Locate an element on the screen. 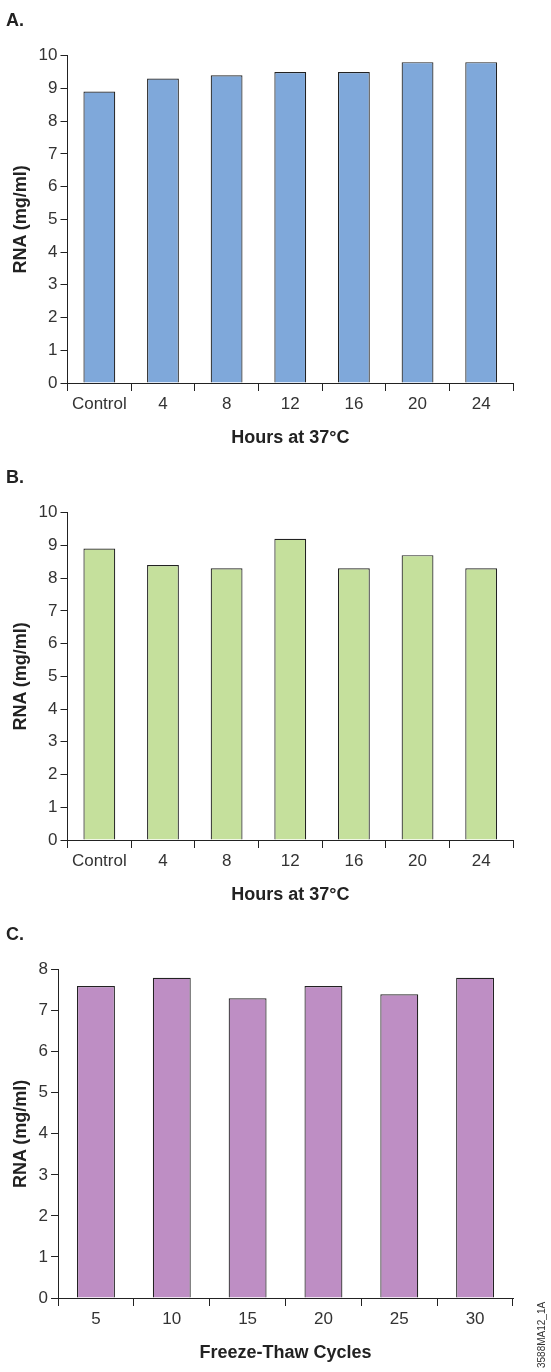  chart-title: C. is located at coordinates (15, 933).